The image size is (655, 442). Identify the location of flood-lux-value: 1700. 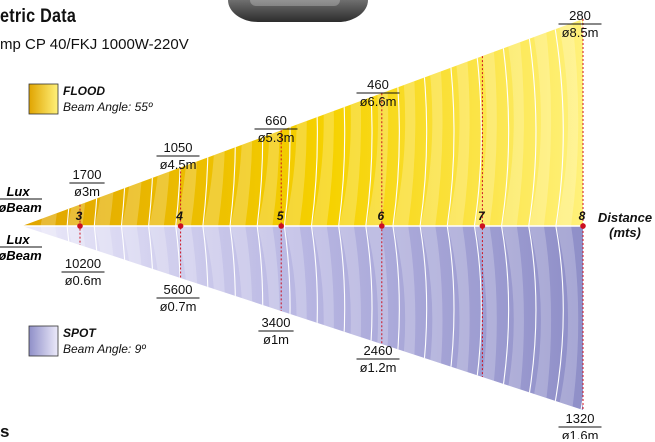
(87, 174).